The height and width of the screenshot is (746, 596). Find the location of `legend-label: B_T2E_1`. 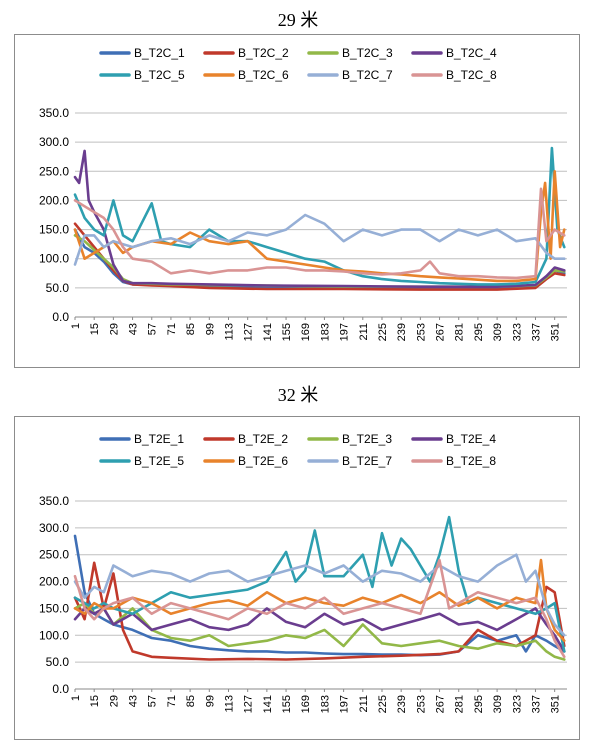

legend-label: B_T2E_1 is located at coordinates (159, 439).